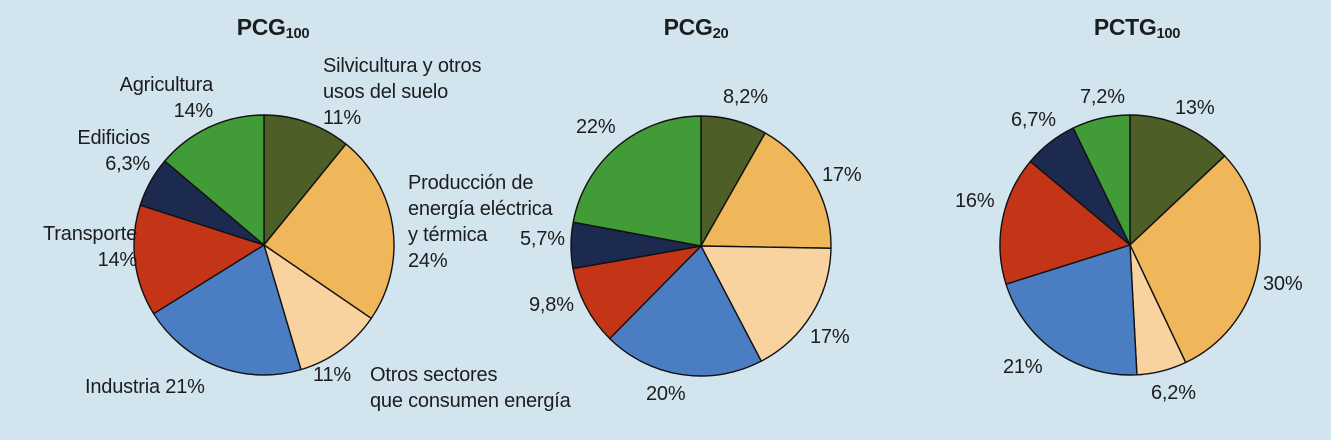  I want to click on label-line: Silvicultura y otros, so click(402, 66).